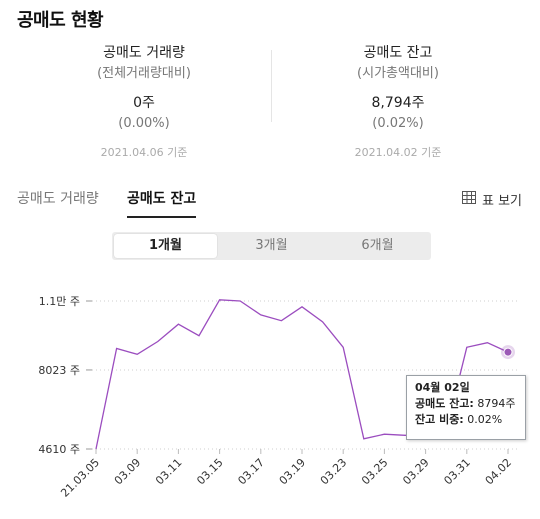 This screenshot has height=519, width=540. What do you see at coordinates (271, 86) in the screenshot?
I see `stat-divider` at bounding box center [271, 86].